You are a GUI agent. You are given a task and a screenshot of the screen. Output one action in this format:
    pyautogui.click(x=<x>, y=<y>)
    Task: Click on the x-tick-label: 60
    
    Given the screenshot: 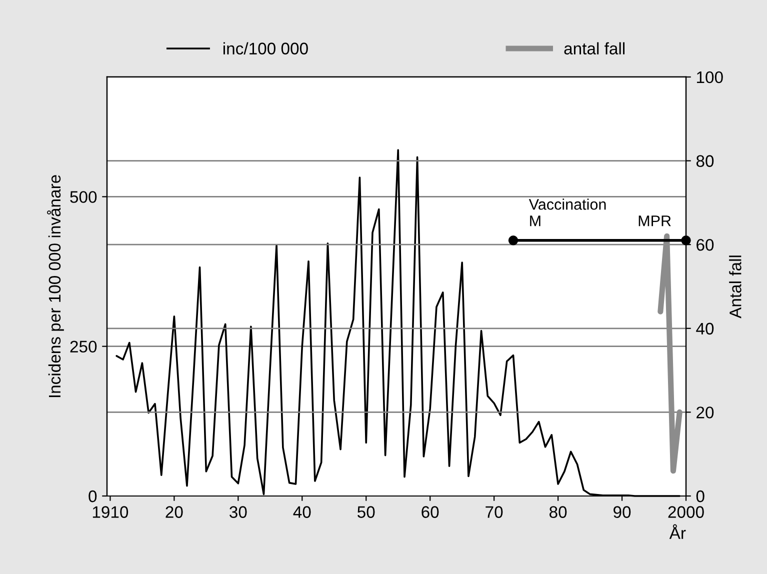 What is the action you would take?
    pyautogui.click(x=430, y=512)
    